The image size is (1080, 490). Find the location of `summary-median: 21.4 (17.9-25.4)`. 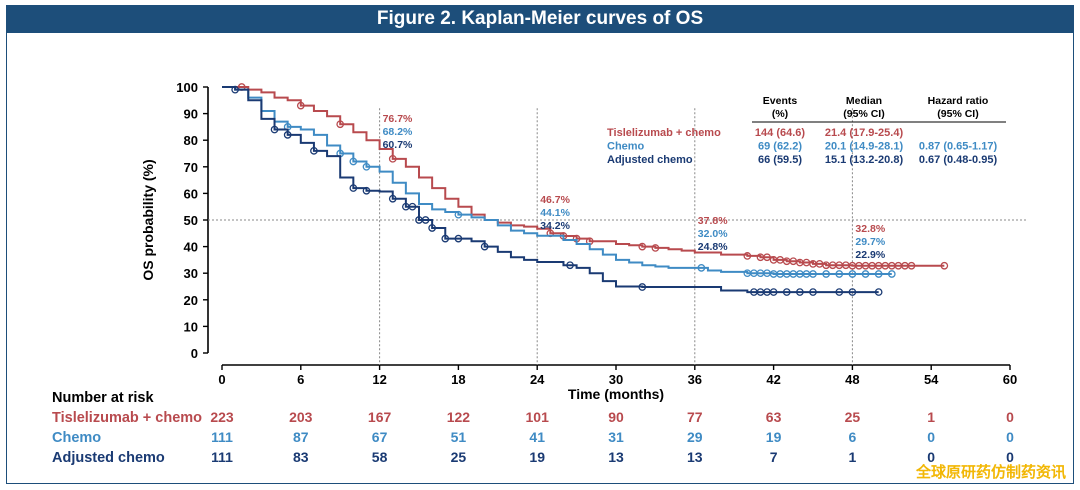

summary-median: 21.4 (17.9-25.4) is located at coordinates (864, 133).